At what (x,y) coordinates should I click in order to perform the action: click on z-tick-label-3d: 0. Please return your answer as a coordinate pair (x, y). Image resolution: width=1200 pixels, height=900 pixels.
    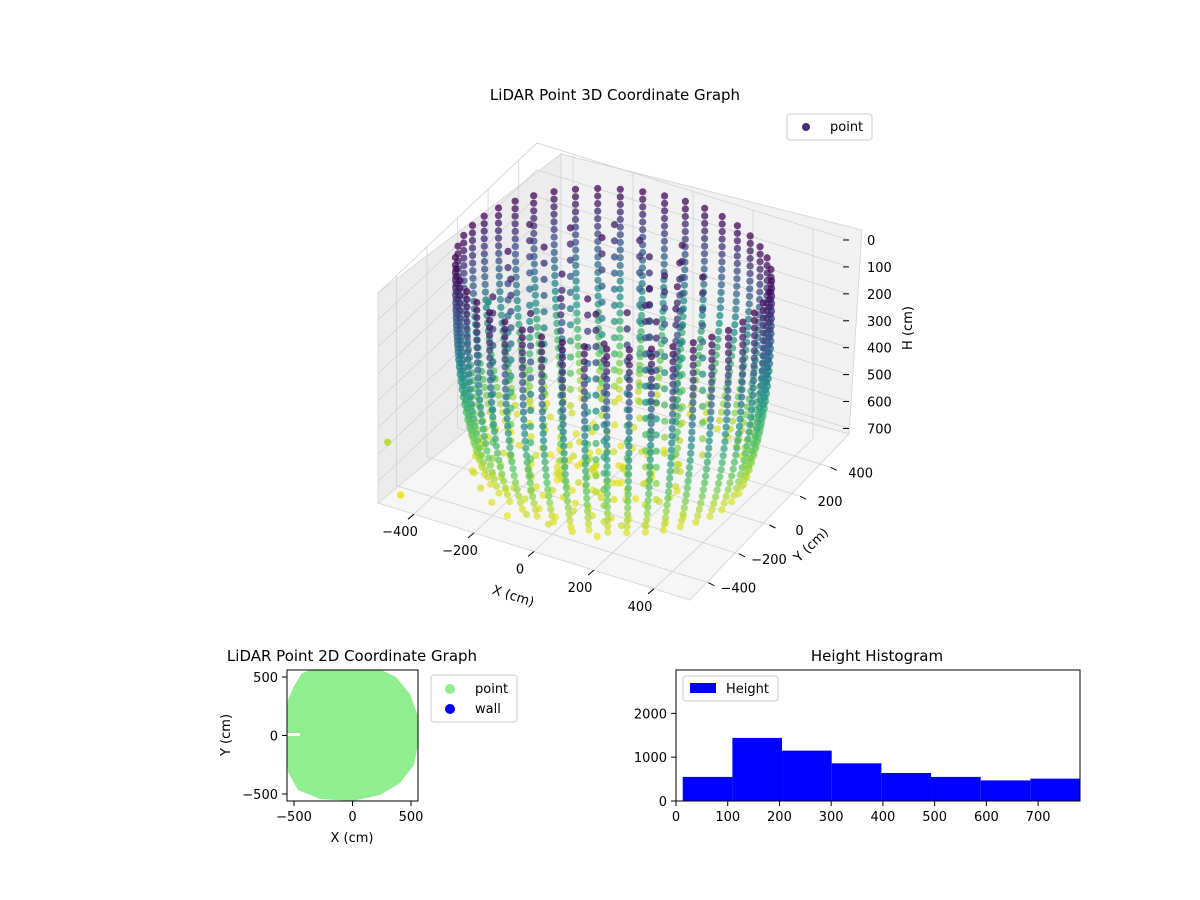
    Looking at the image, I should click on (871, 241).